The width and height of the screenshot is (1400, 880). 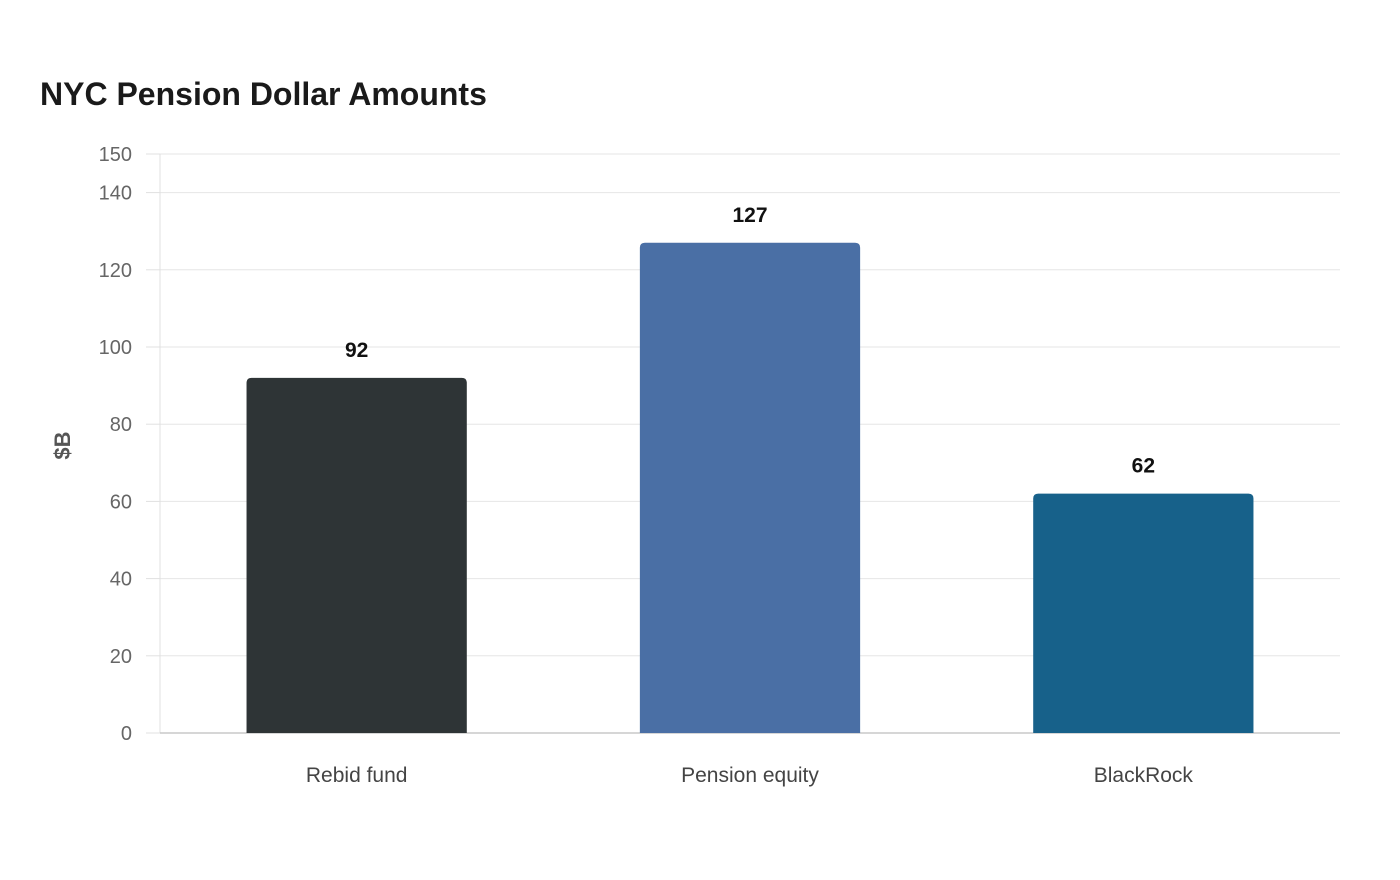 I want to click on x-category-label: Pension equity, so click(x=750, y=775).